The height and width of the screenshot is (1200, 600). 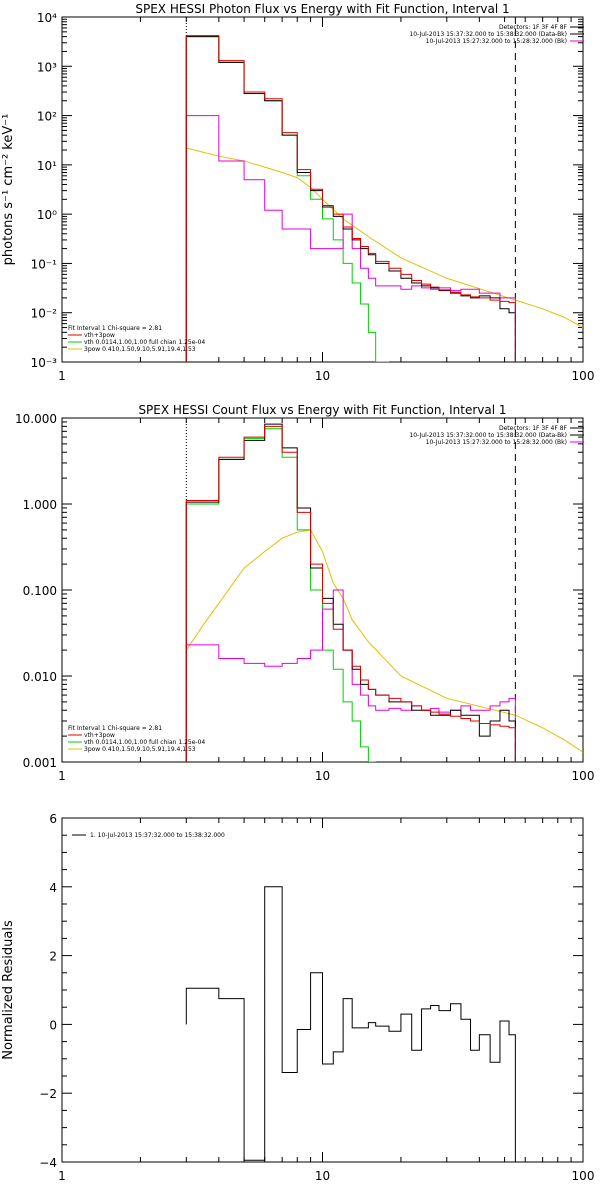 I want to click on y-tick-label: −4, so click(x=48, y=1163).